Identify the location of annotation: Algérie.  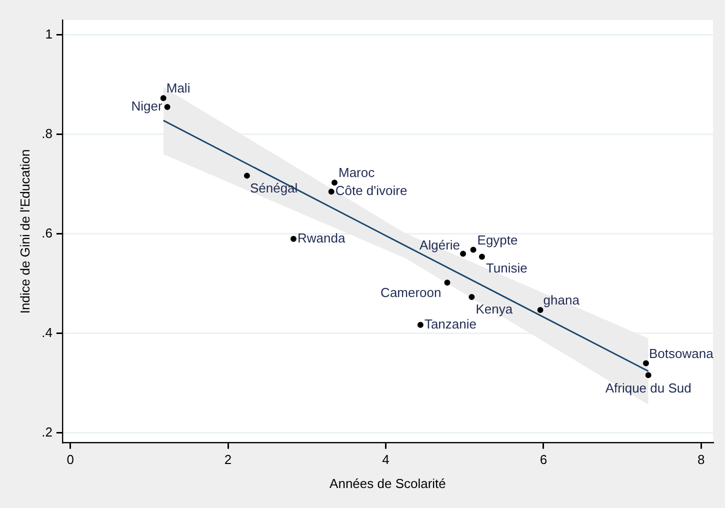
(440, 244).